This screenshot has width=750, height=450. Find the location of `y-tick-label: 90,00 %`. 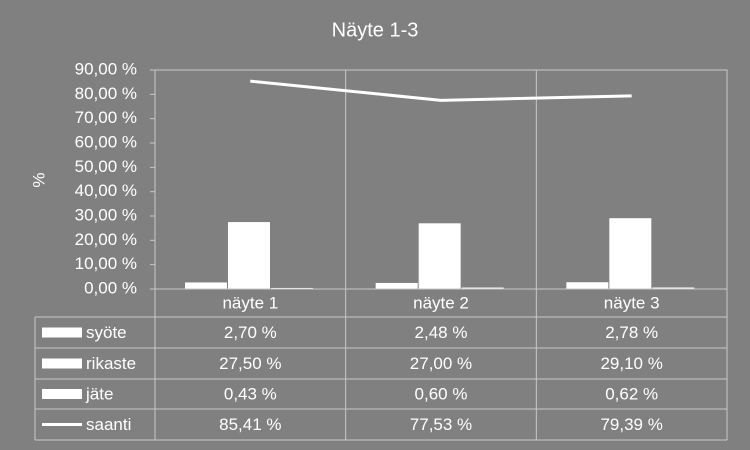

y-tick-label: 90,00 % is located at coordinates (106, 68).